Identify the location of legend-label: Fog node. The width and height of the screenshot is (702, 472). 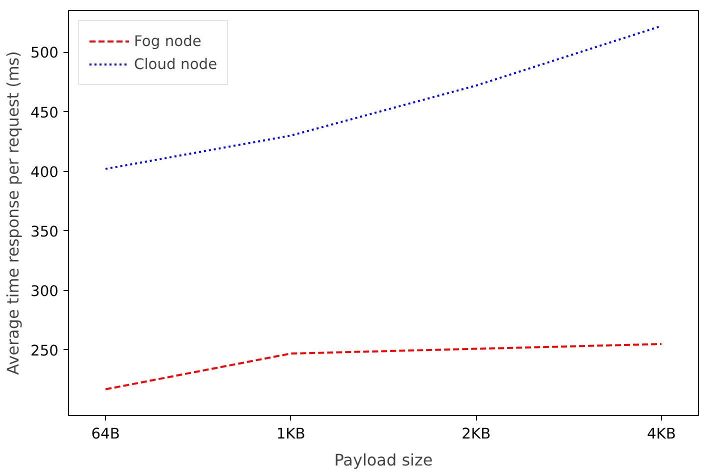
(168, 41).